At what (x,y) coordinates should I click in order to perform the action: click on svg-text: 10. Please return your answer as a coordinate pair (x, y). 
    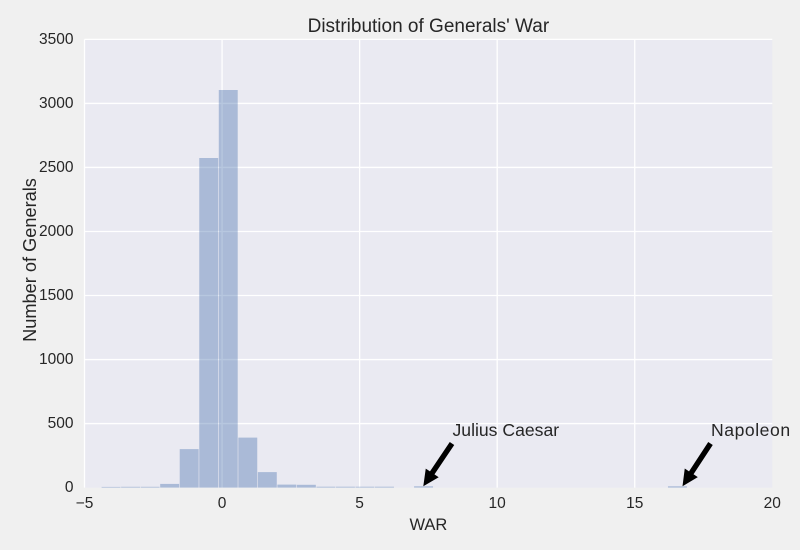
    Looking at the image, I should click on (498, 503).